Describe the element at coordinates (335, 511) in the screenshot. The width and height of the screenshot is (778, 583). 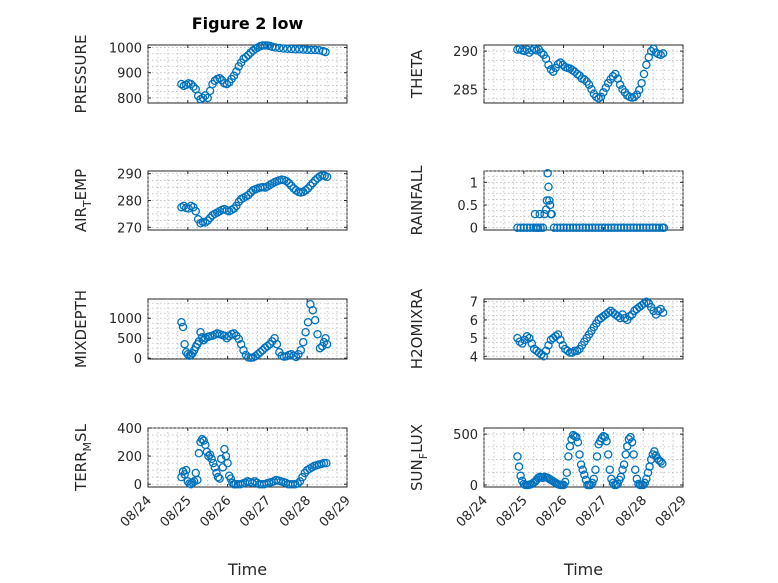
I see `x-tick-label: 08/29` at that location.